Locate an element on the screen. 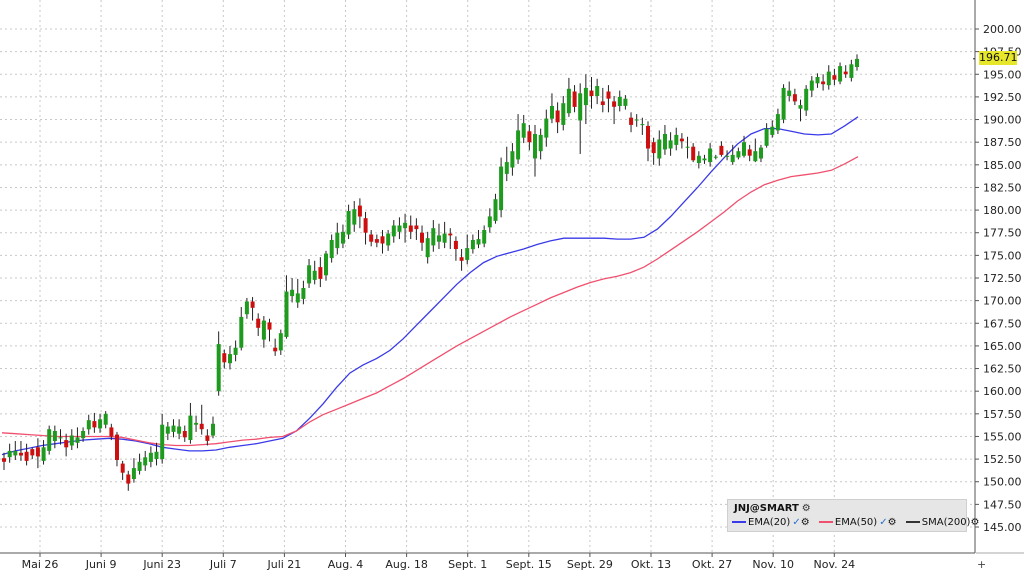  y-tick-label: 155.00 is located at coordinates (1002, 436).